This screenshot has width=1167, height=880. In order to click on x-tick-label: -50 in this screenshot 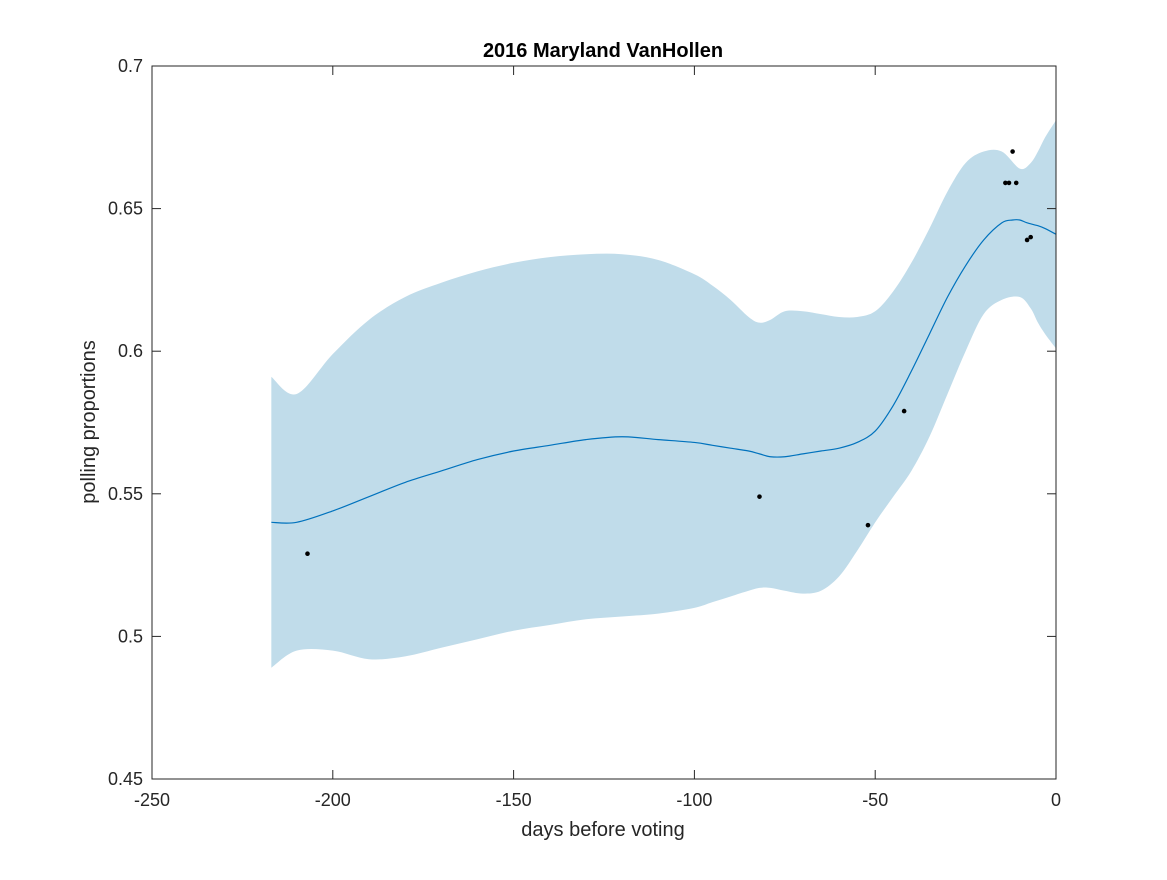, I will do `click(875, 800)`.